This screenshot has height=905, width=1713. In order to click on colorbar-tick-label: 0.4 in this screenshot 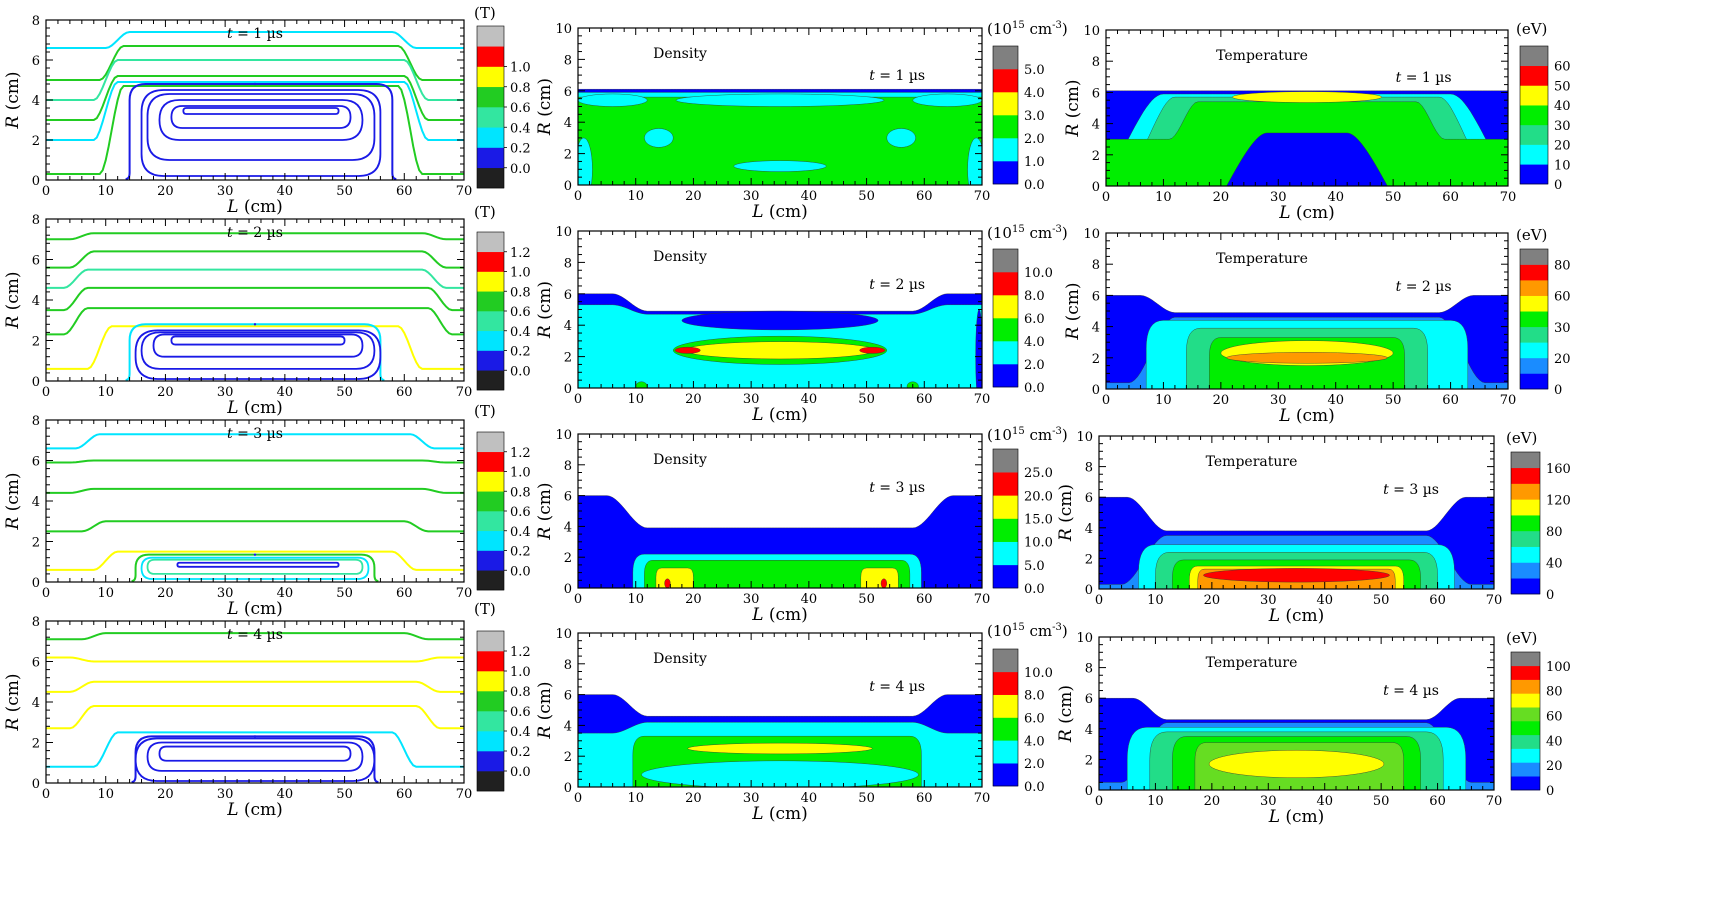, I will do `click(520, 128)`.